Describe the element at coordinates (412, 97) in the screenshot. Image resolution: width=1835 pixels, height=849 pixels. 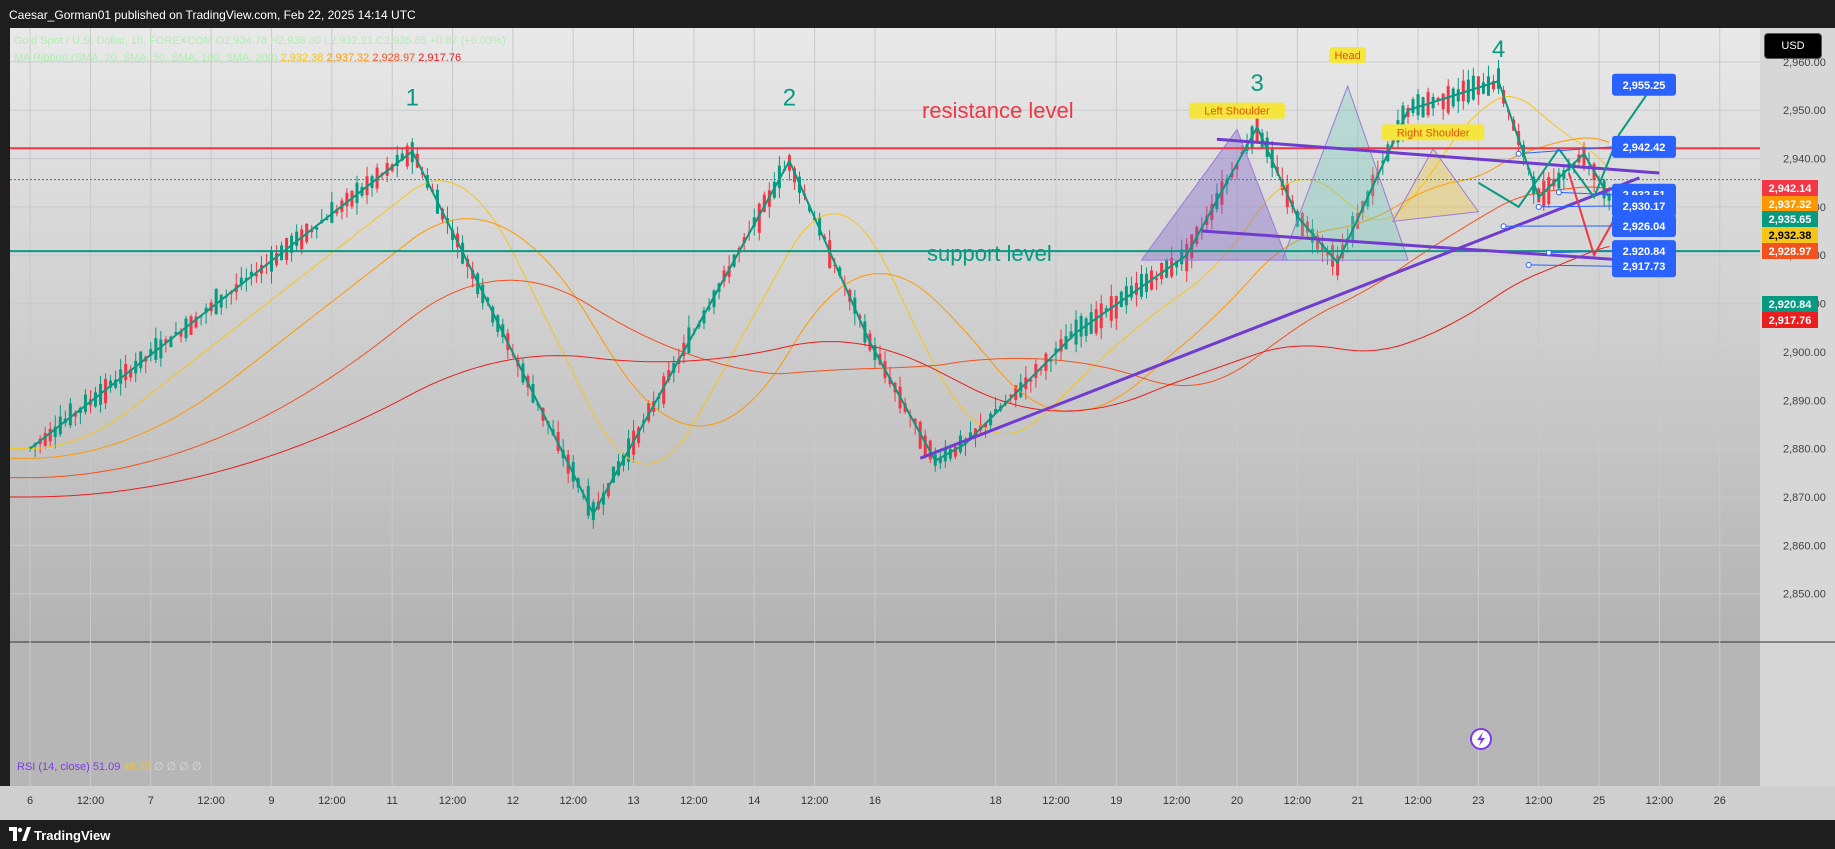
I see `wave-label-1: 1` at that location.